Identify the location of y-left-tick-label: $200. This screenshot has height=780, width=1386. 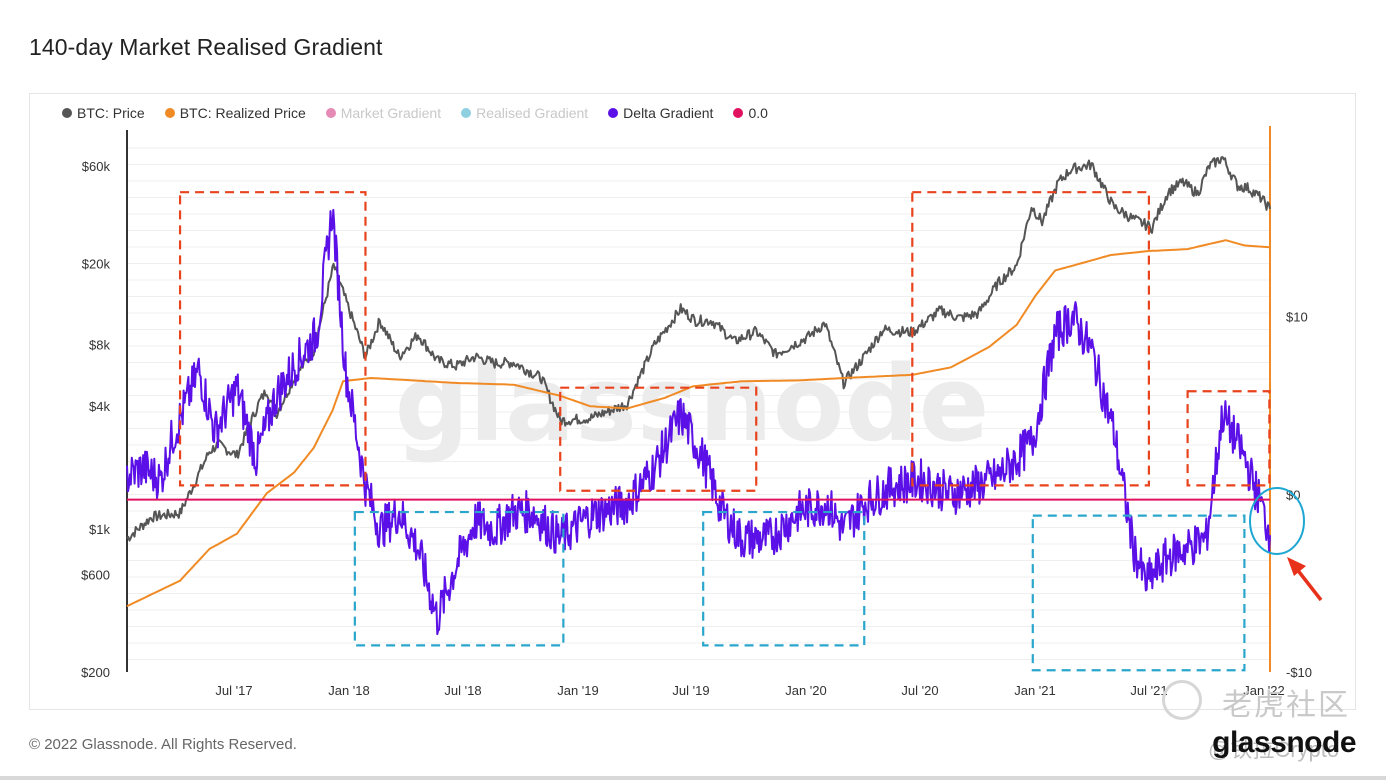
(95, 672).